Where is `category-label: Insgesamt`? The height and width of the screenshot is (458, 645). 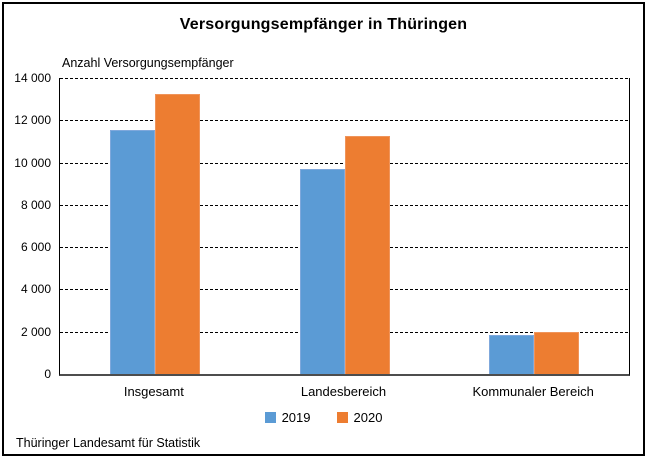
category-label: Insgesamt is located at coordinates (153, 391).